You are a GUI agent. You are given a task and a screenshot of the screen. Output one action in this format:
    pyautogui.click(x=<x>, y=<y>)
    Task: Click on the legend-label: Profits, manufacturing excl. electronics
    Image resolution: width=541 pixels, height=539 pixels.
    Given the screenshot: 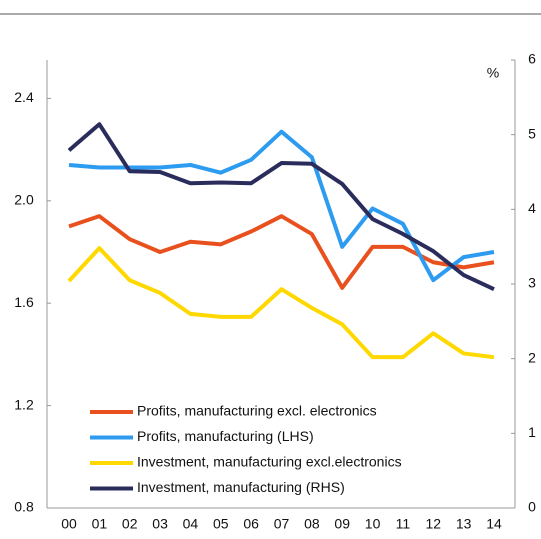 What is the action you would take?
    pyautogui.click(x=257, y=411)
    